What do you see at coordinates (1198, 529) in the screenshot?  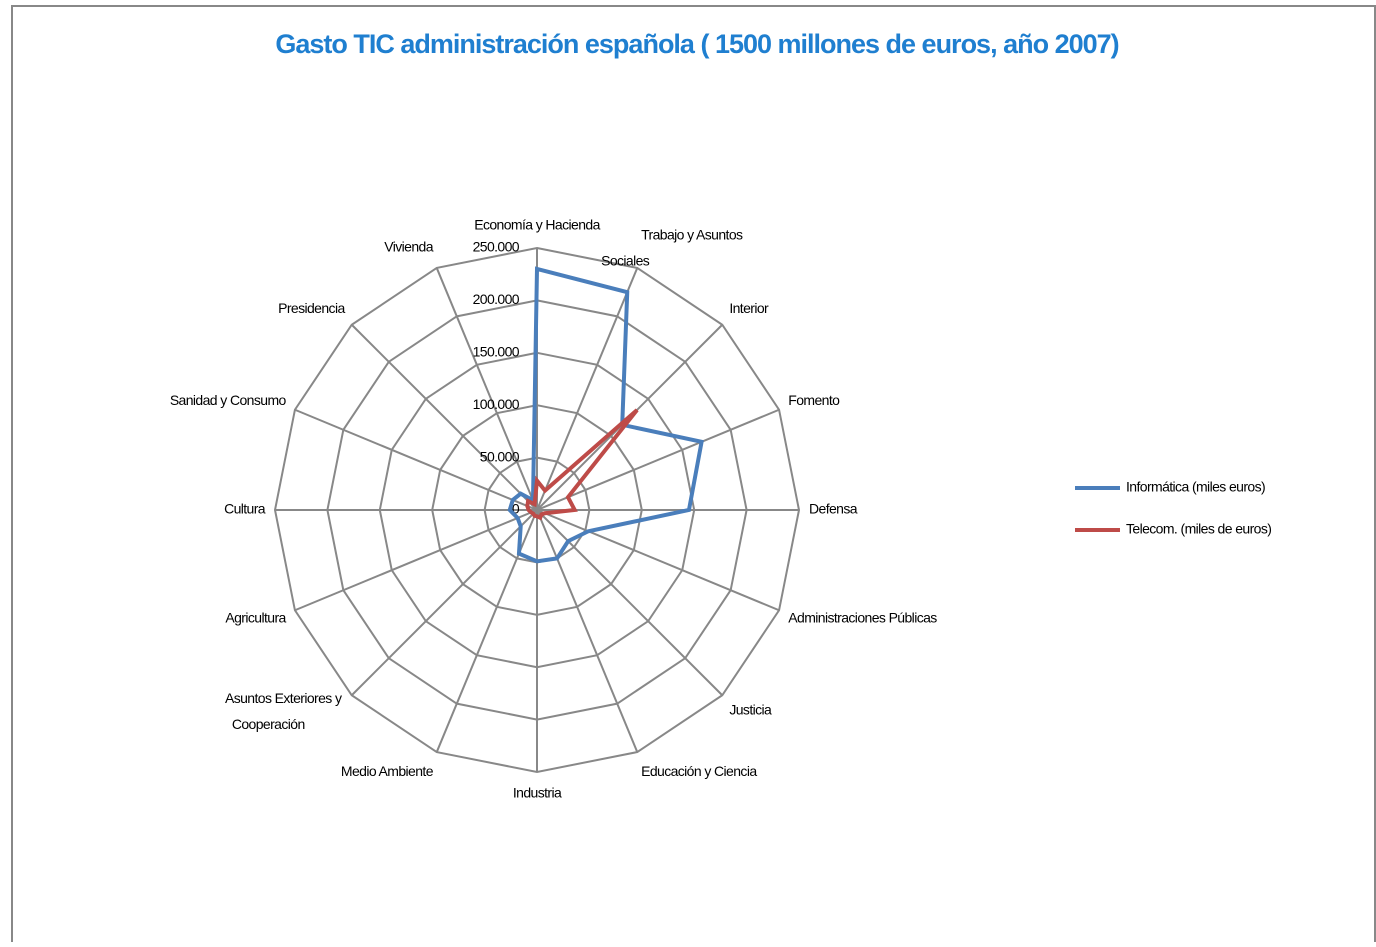 I see `legend-label: Telecom. (miles de euros)` at bounding box center [1198, 529].